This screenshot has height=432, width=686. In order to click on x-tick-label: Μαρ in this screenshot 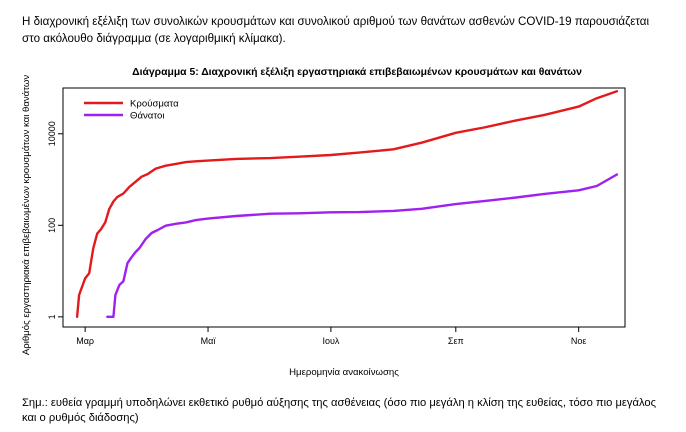, I will do `click(85, 341)`.